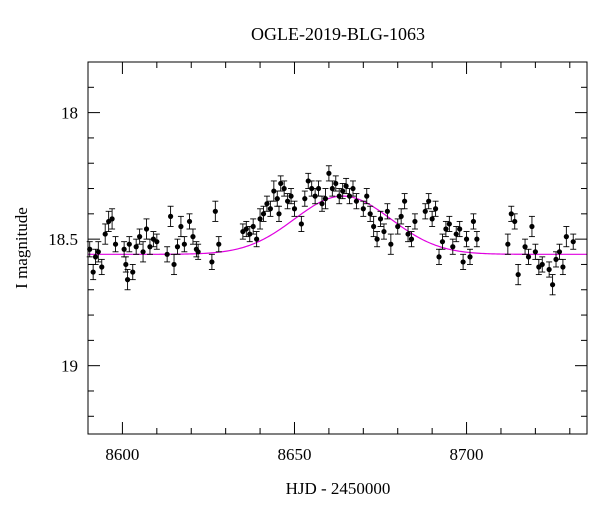 The width and height of the screenshot is (600, 512). I want to click on y-axis-label: I magnitude, so click(21, 248).